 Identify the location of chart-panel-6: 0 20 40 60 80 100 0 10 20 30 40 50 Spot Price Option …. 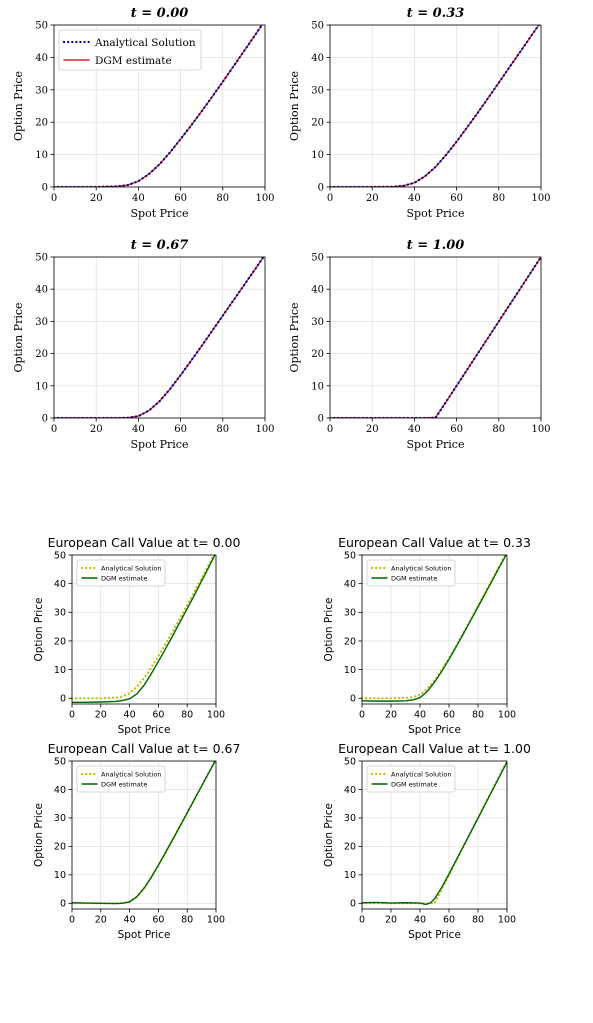
(427, 635).